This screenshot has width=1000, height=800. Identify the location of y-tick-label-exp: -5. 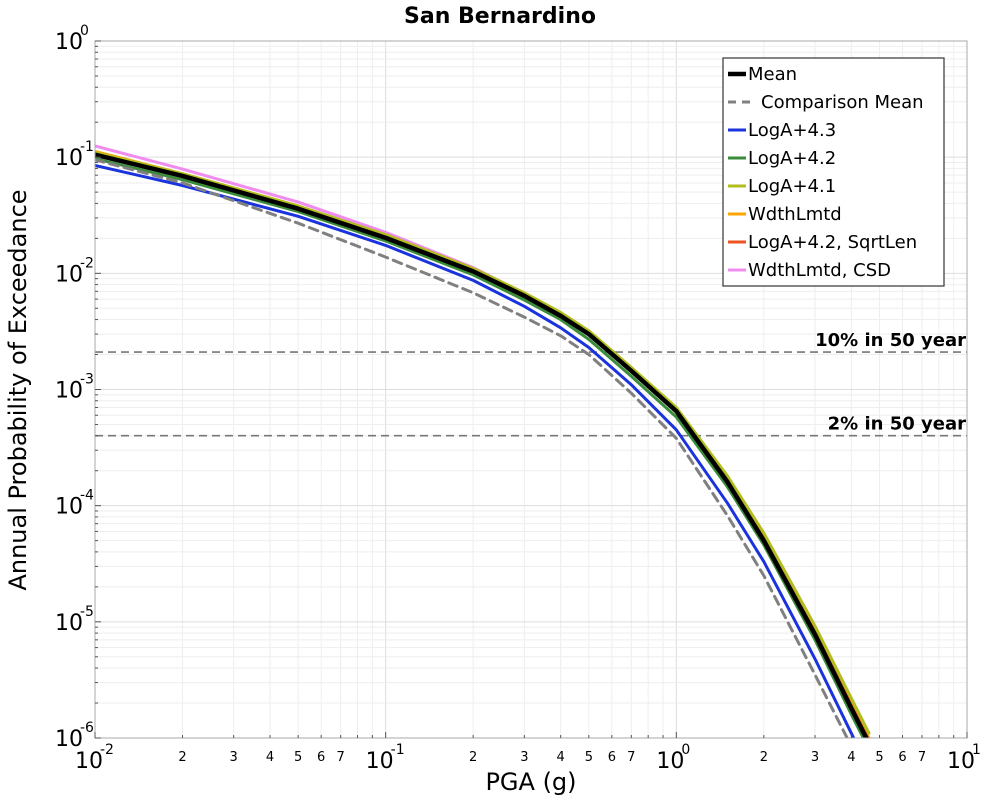
(87, 612).